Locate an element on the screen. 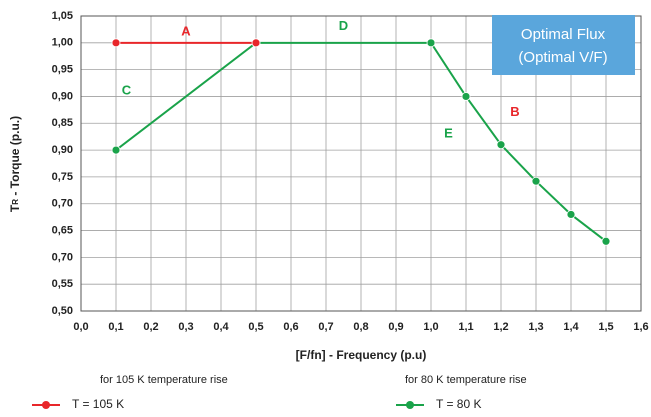 This screenshot has width=651, height=417. legend-label: T = 80 K is located at coordinates (458, 404).